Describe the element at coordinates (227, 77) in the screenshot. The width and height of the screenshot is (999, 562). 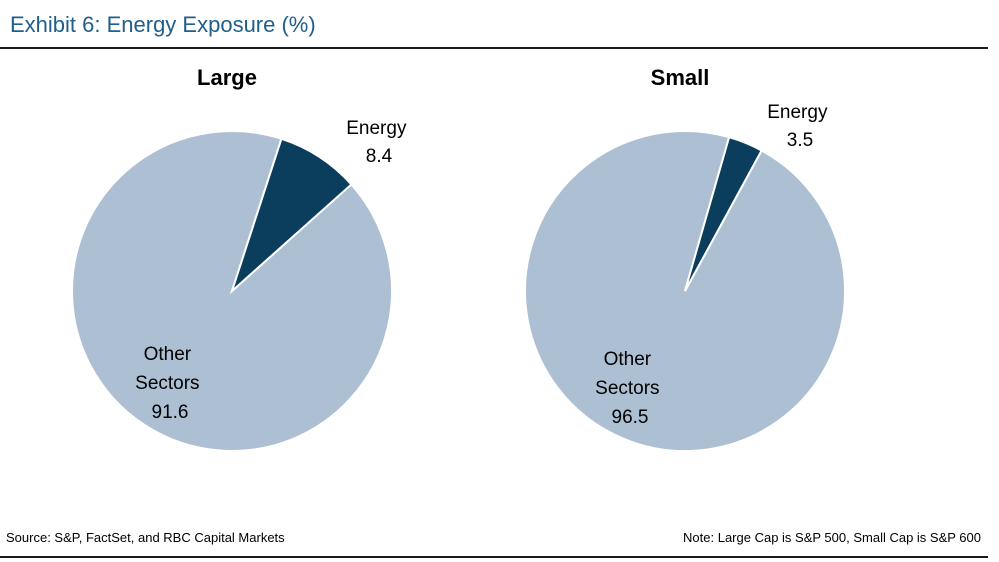
I see `large-pie-title: Large` at that location.